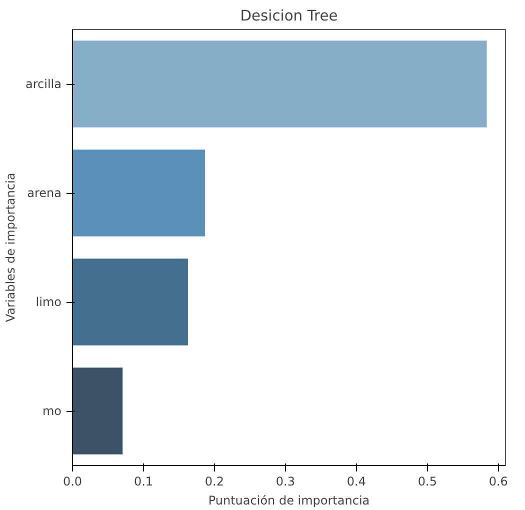 The height and width of the screenshot is (510, 525). I want to click on y-tick-label: limo, so click(49, 302).